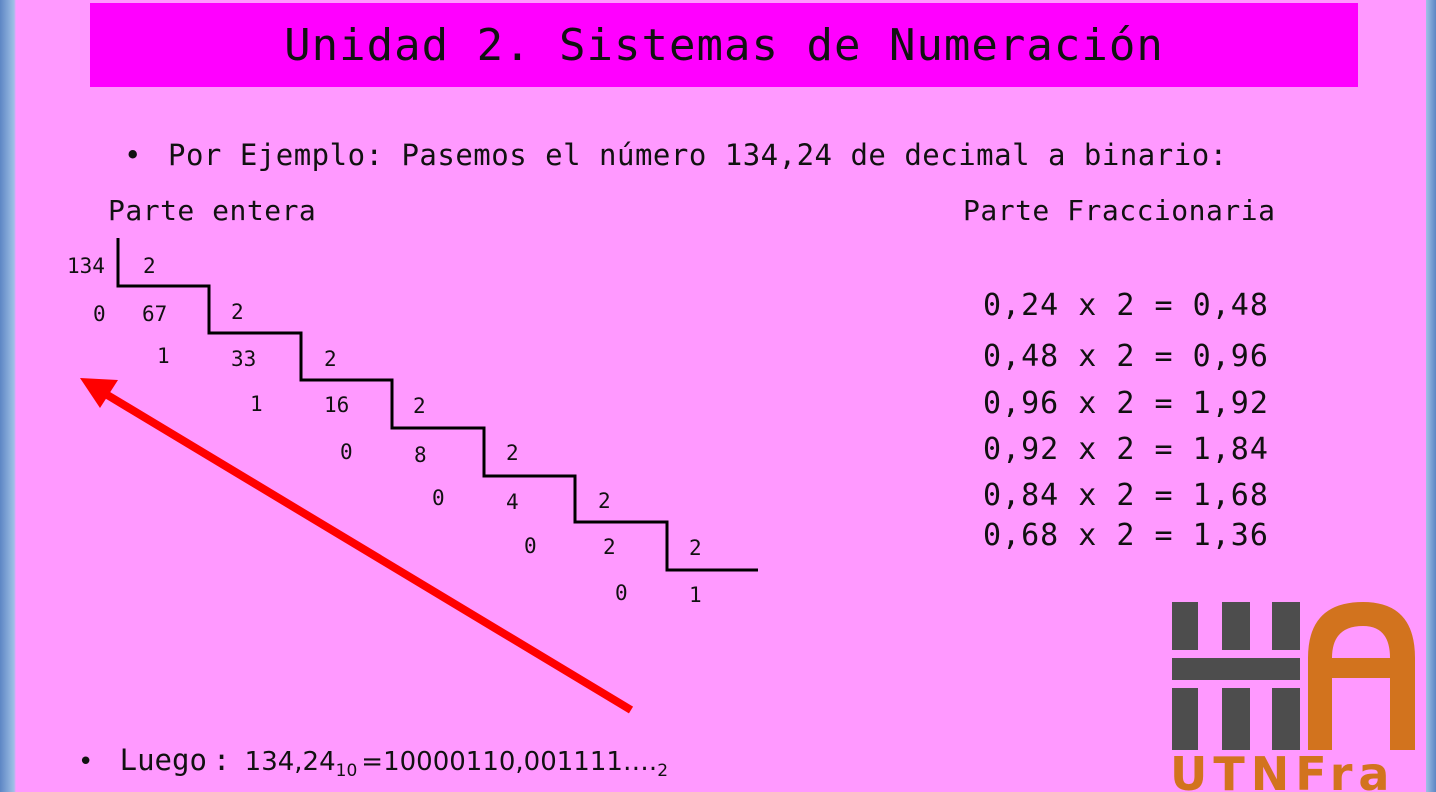  I want to click on fraction-row-1: 0,24 x 2 = 0,48, so click(1126, 305).